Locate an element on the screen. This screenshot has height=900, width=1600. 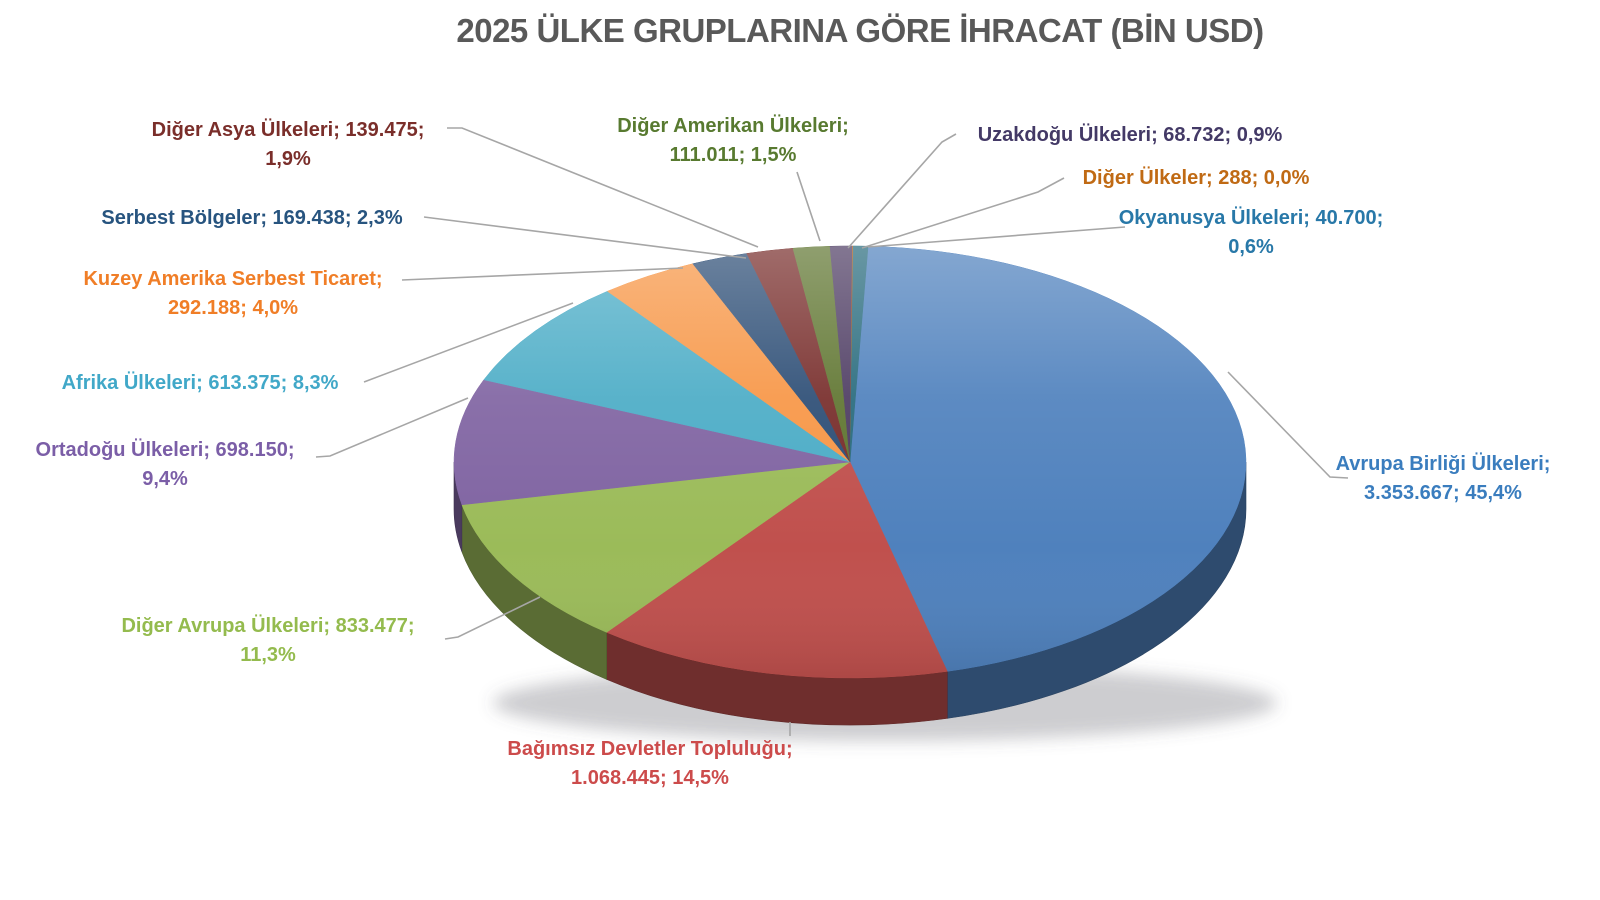
leader-line-avrupa-birligi is located at coordinates (1288, 425).